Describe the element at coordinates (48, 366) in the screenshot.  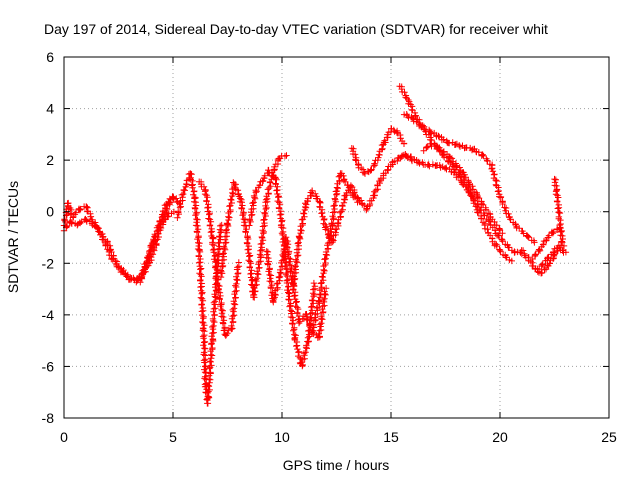
I see `y-tick-label: -6` at that location.